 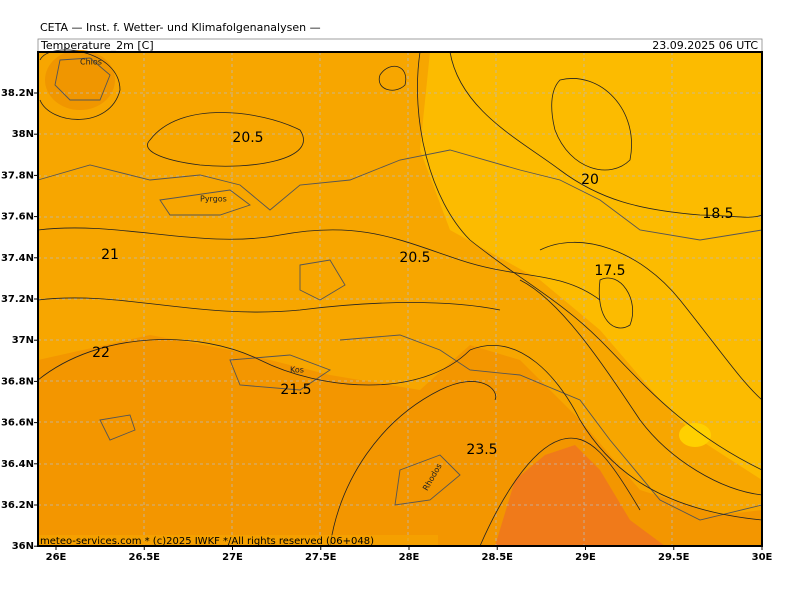 What do you see at coordinates (144, 557) in the screenshot?
I see `lon-label: 26.5E` at bounding box center [144, 557].